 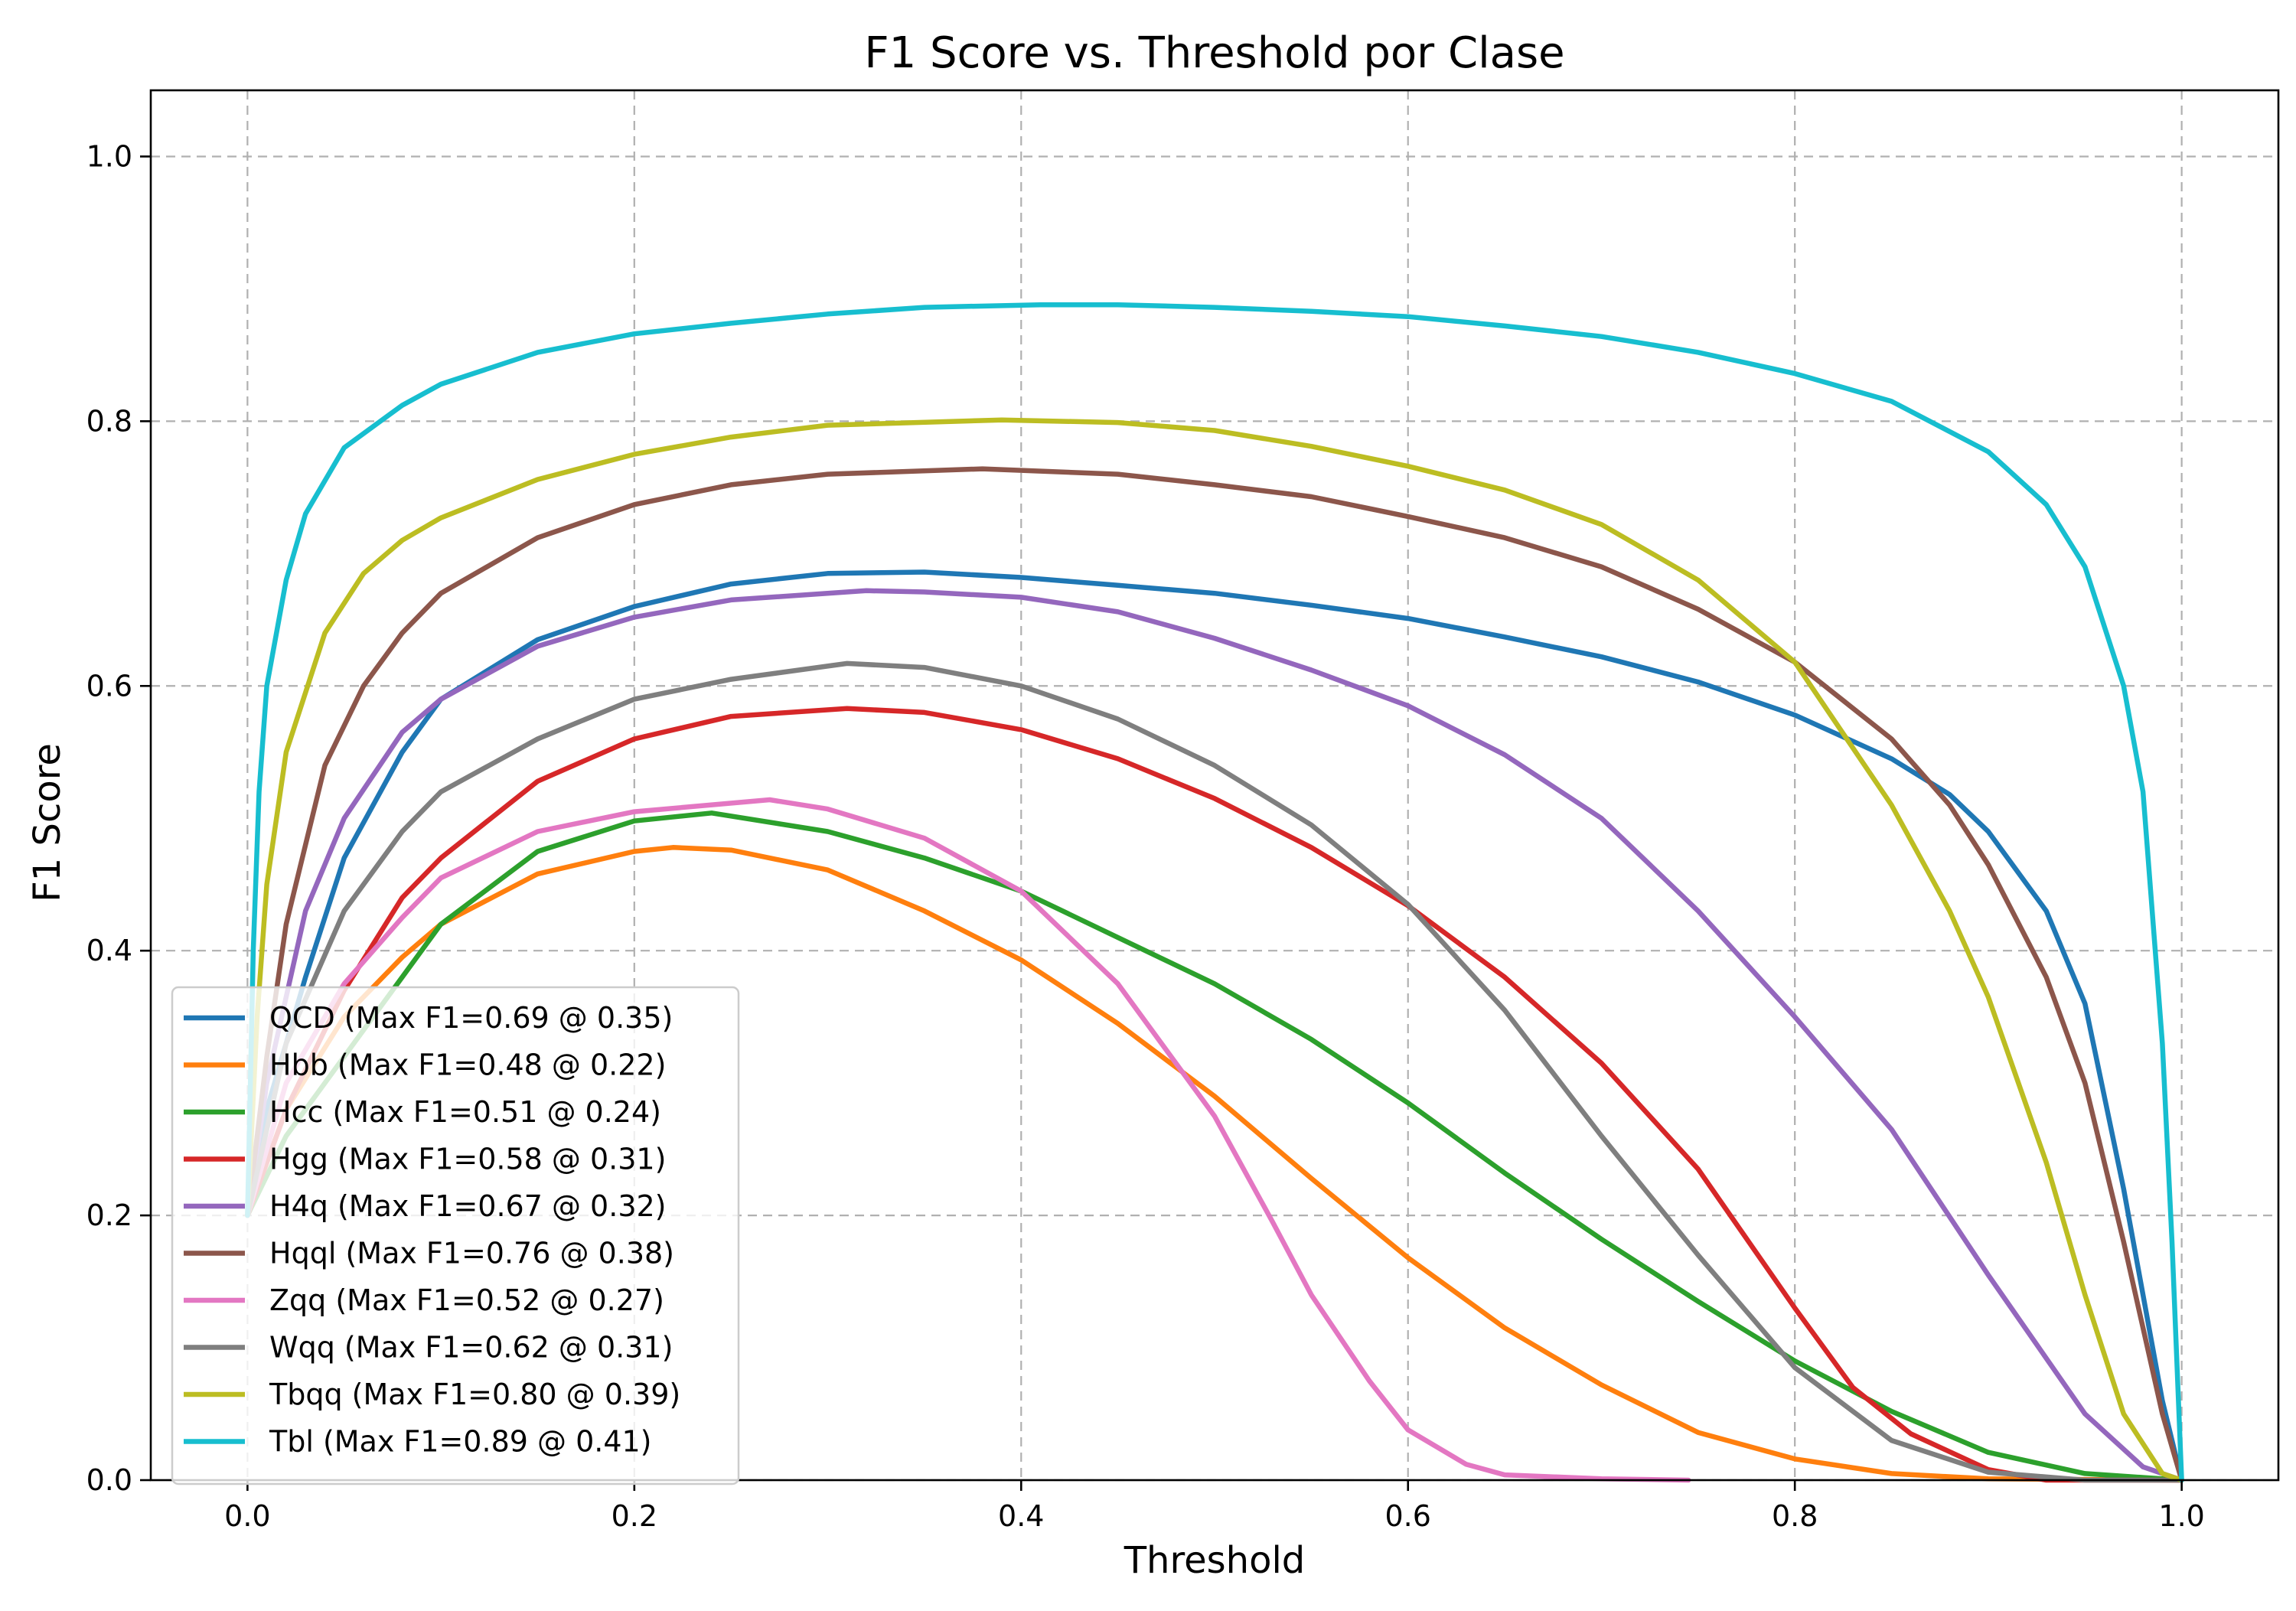 What do you see at coordinates (1215, 1560) in the screenshot?
I see `x-axis-label: Threshold` at bounding box center [1215, 1560].